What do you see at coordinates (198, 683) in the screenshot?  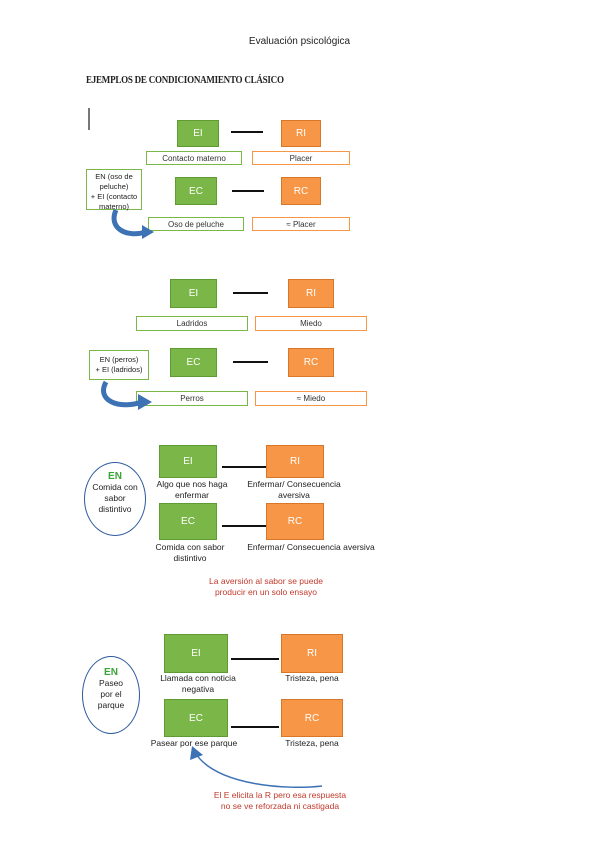 I see `ei-label: Llamada con noticia negativa` at bounding box center [198, 683].